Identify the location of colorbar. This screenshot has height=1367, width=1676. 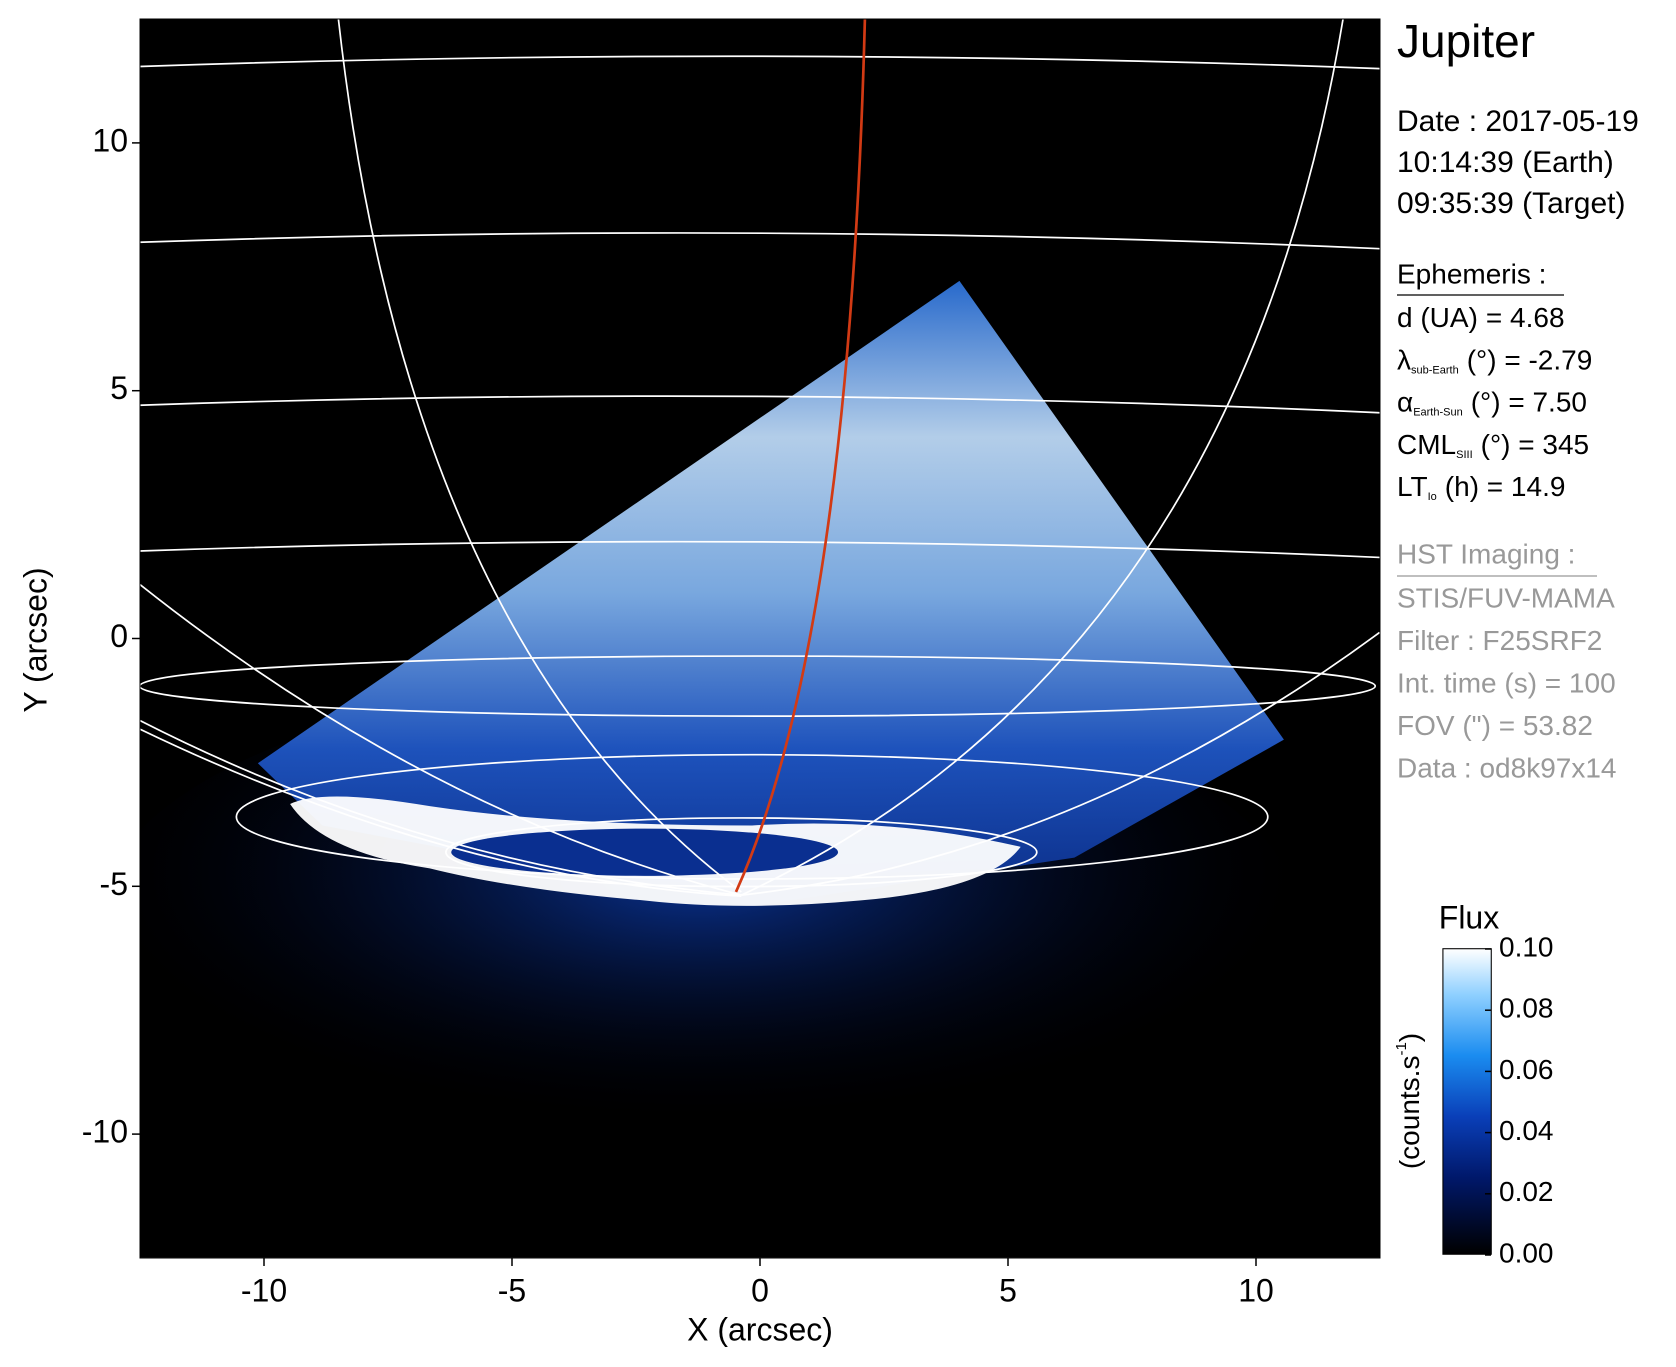
(1467, 1101).